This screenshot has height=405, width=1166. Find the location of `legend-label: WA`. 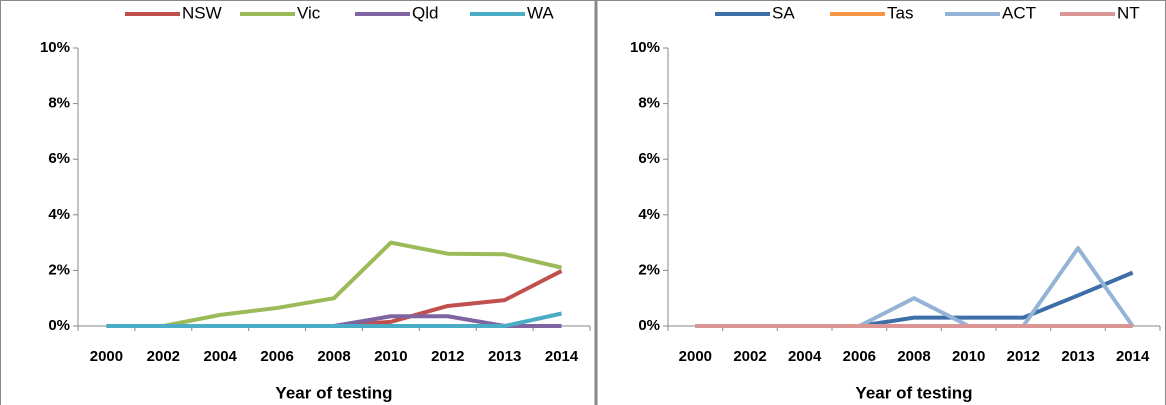

legend-label: WA is located at coordinates (540, 12).